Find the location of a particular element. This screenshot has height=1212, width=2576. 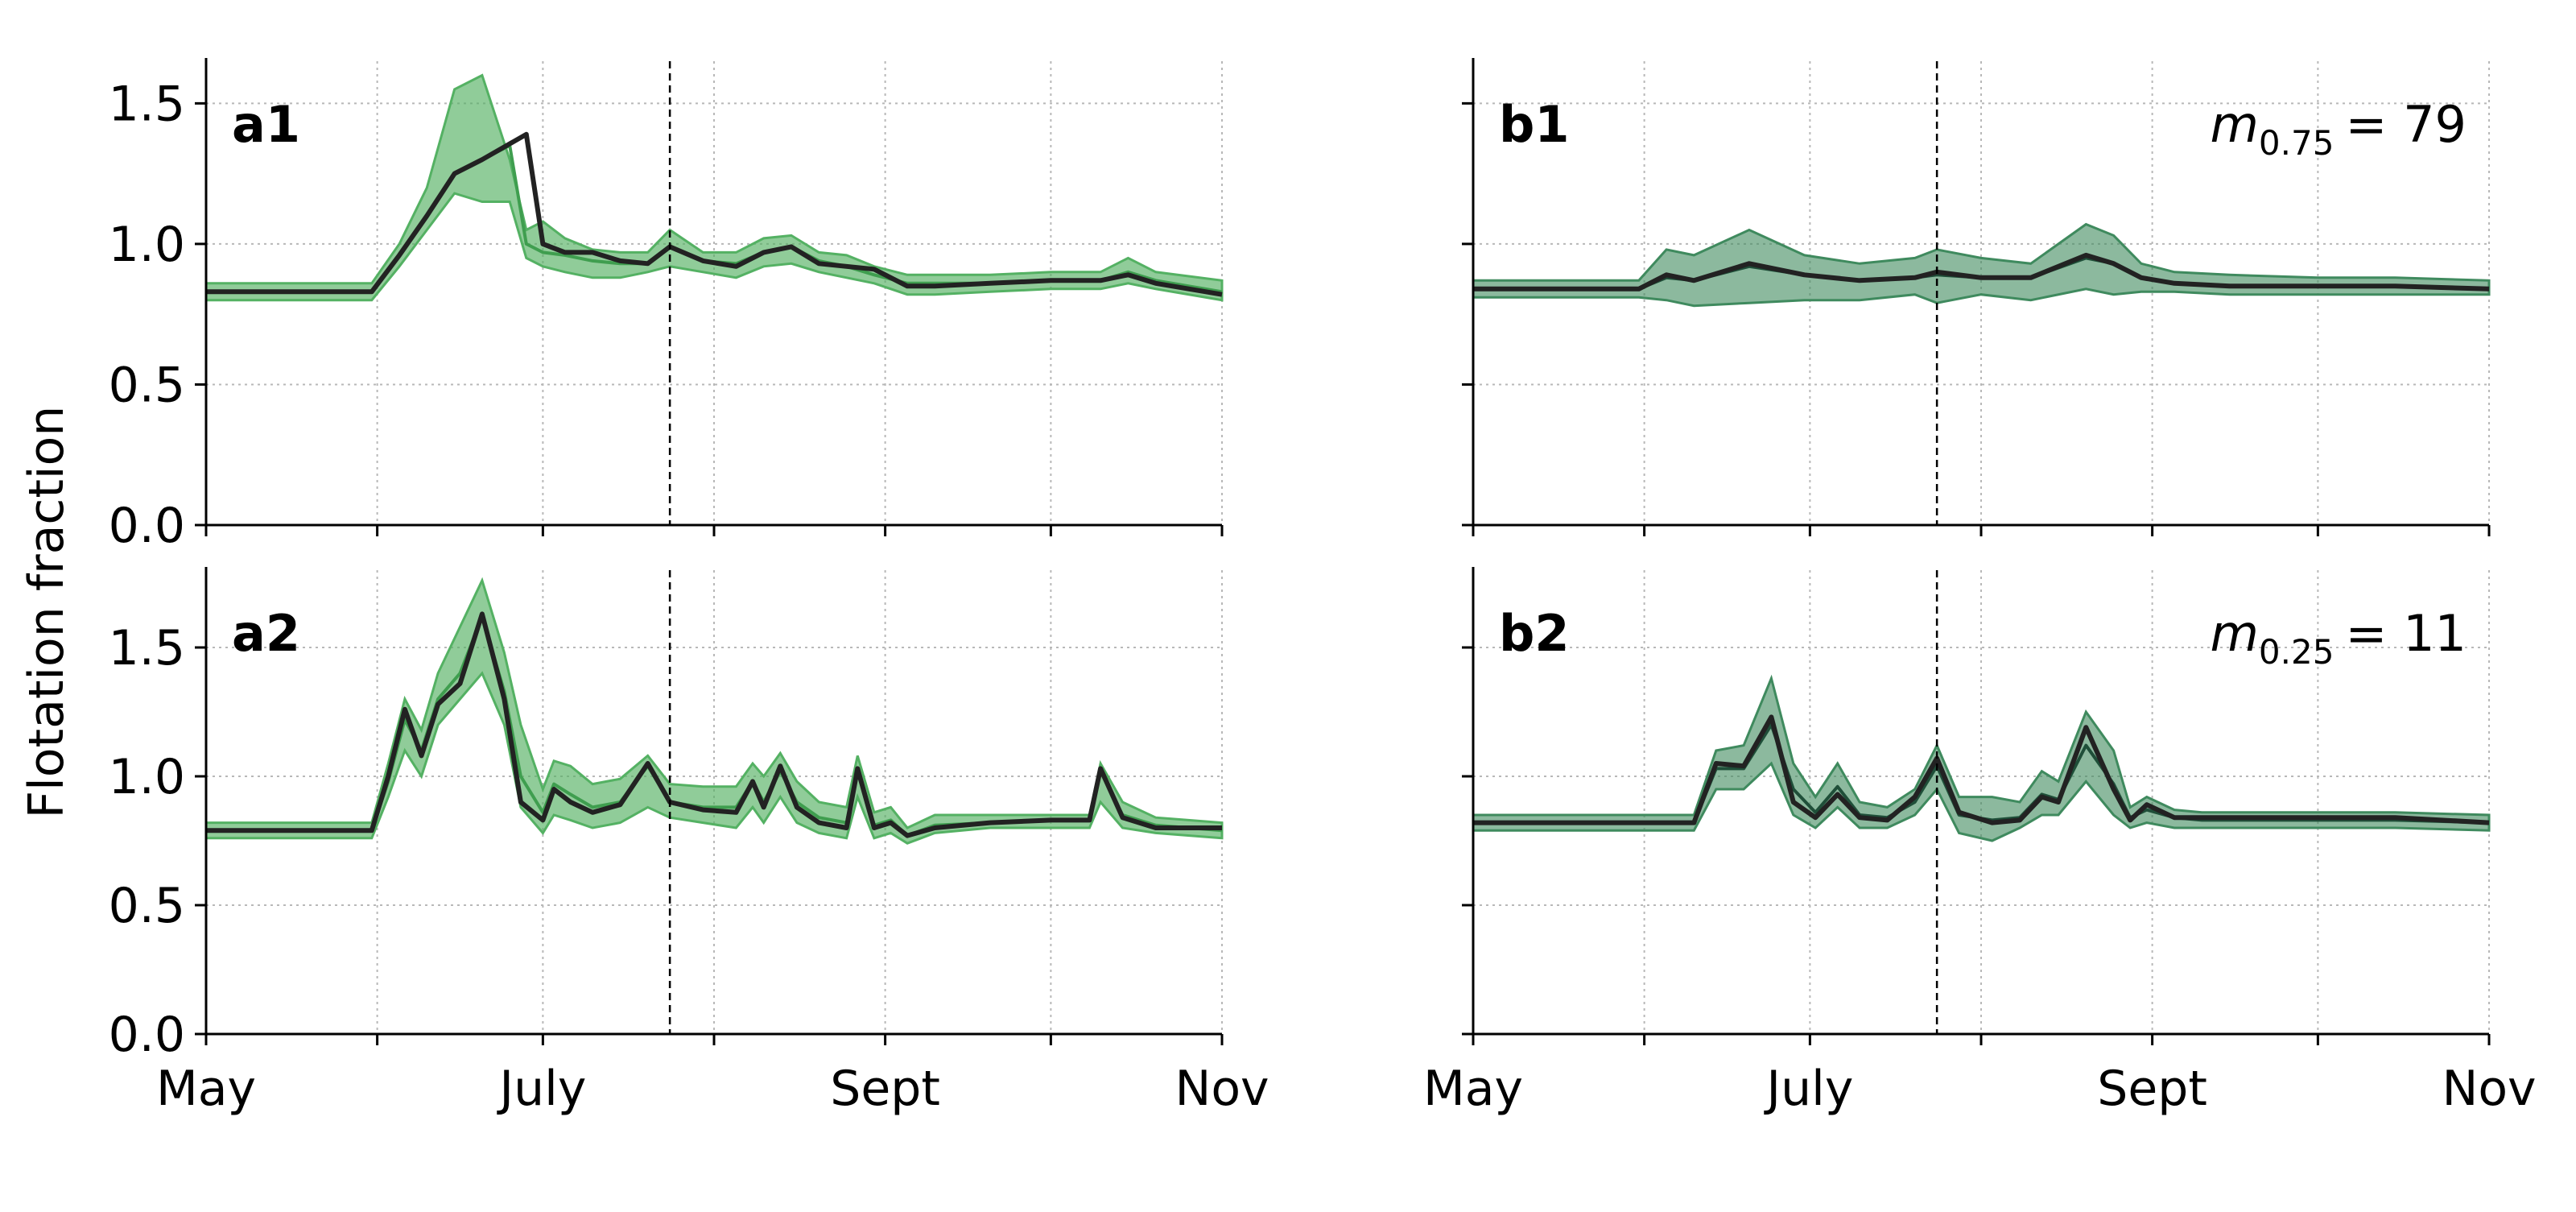

panel-label: b2 is located at coordinates (1534, 633).